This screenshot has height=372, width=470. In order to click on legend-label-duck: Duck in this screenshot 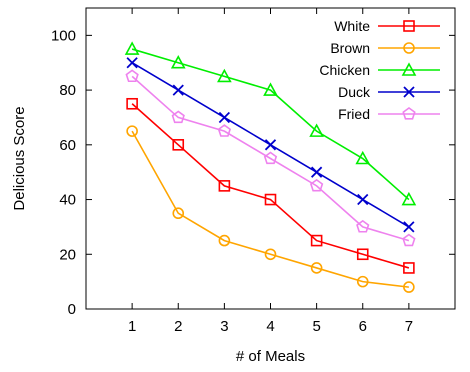, I will do `click(354, 92)`.